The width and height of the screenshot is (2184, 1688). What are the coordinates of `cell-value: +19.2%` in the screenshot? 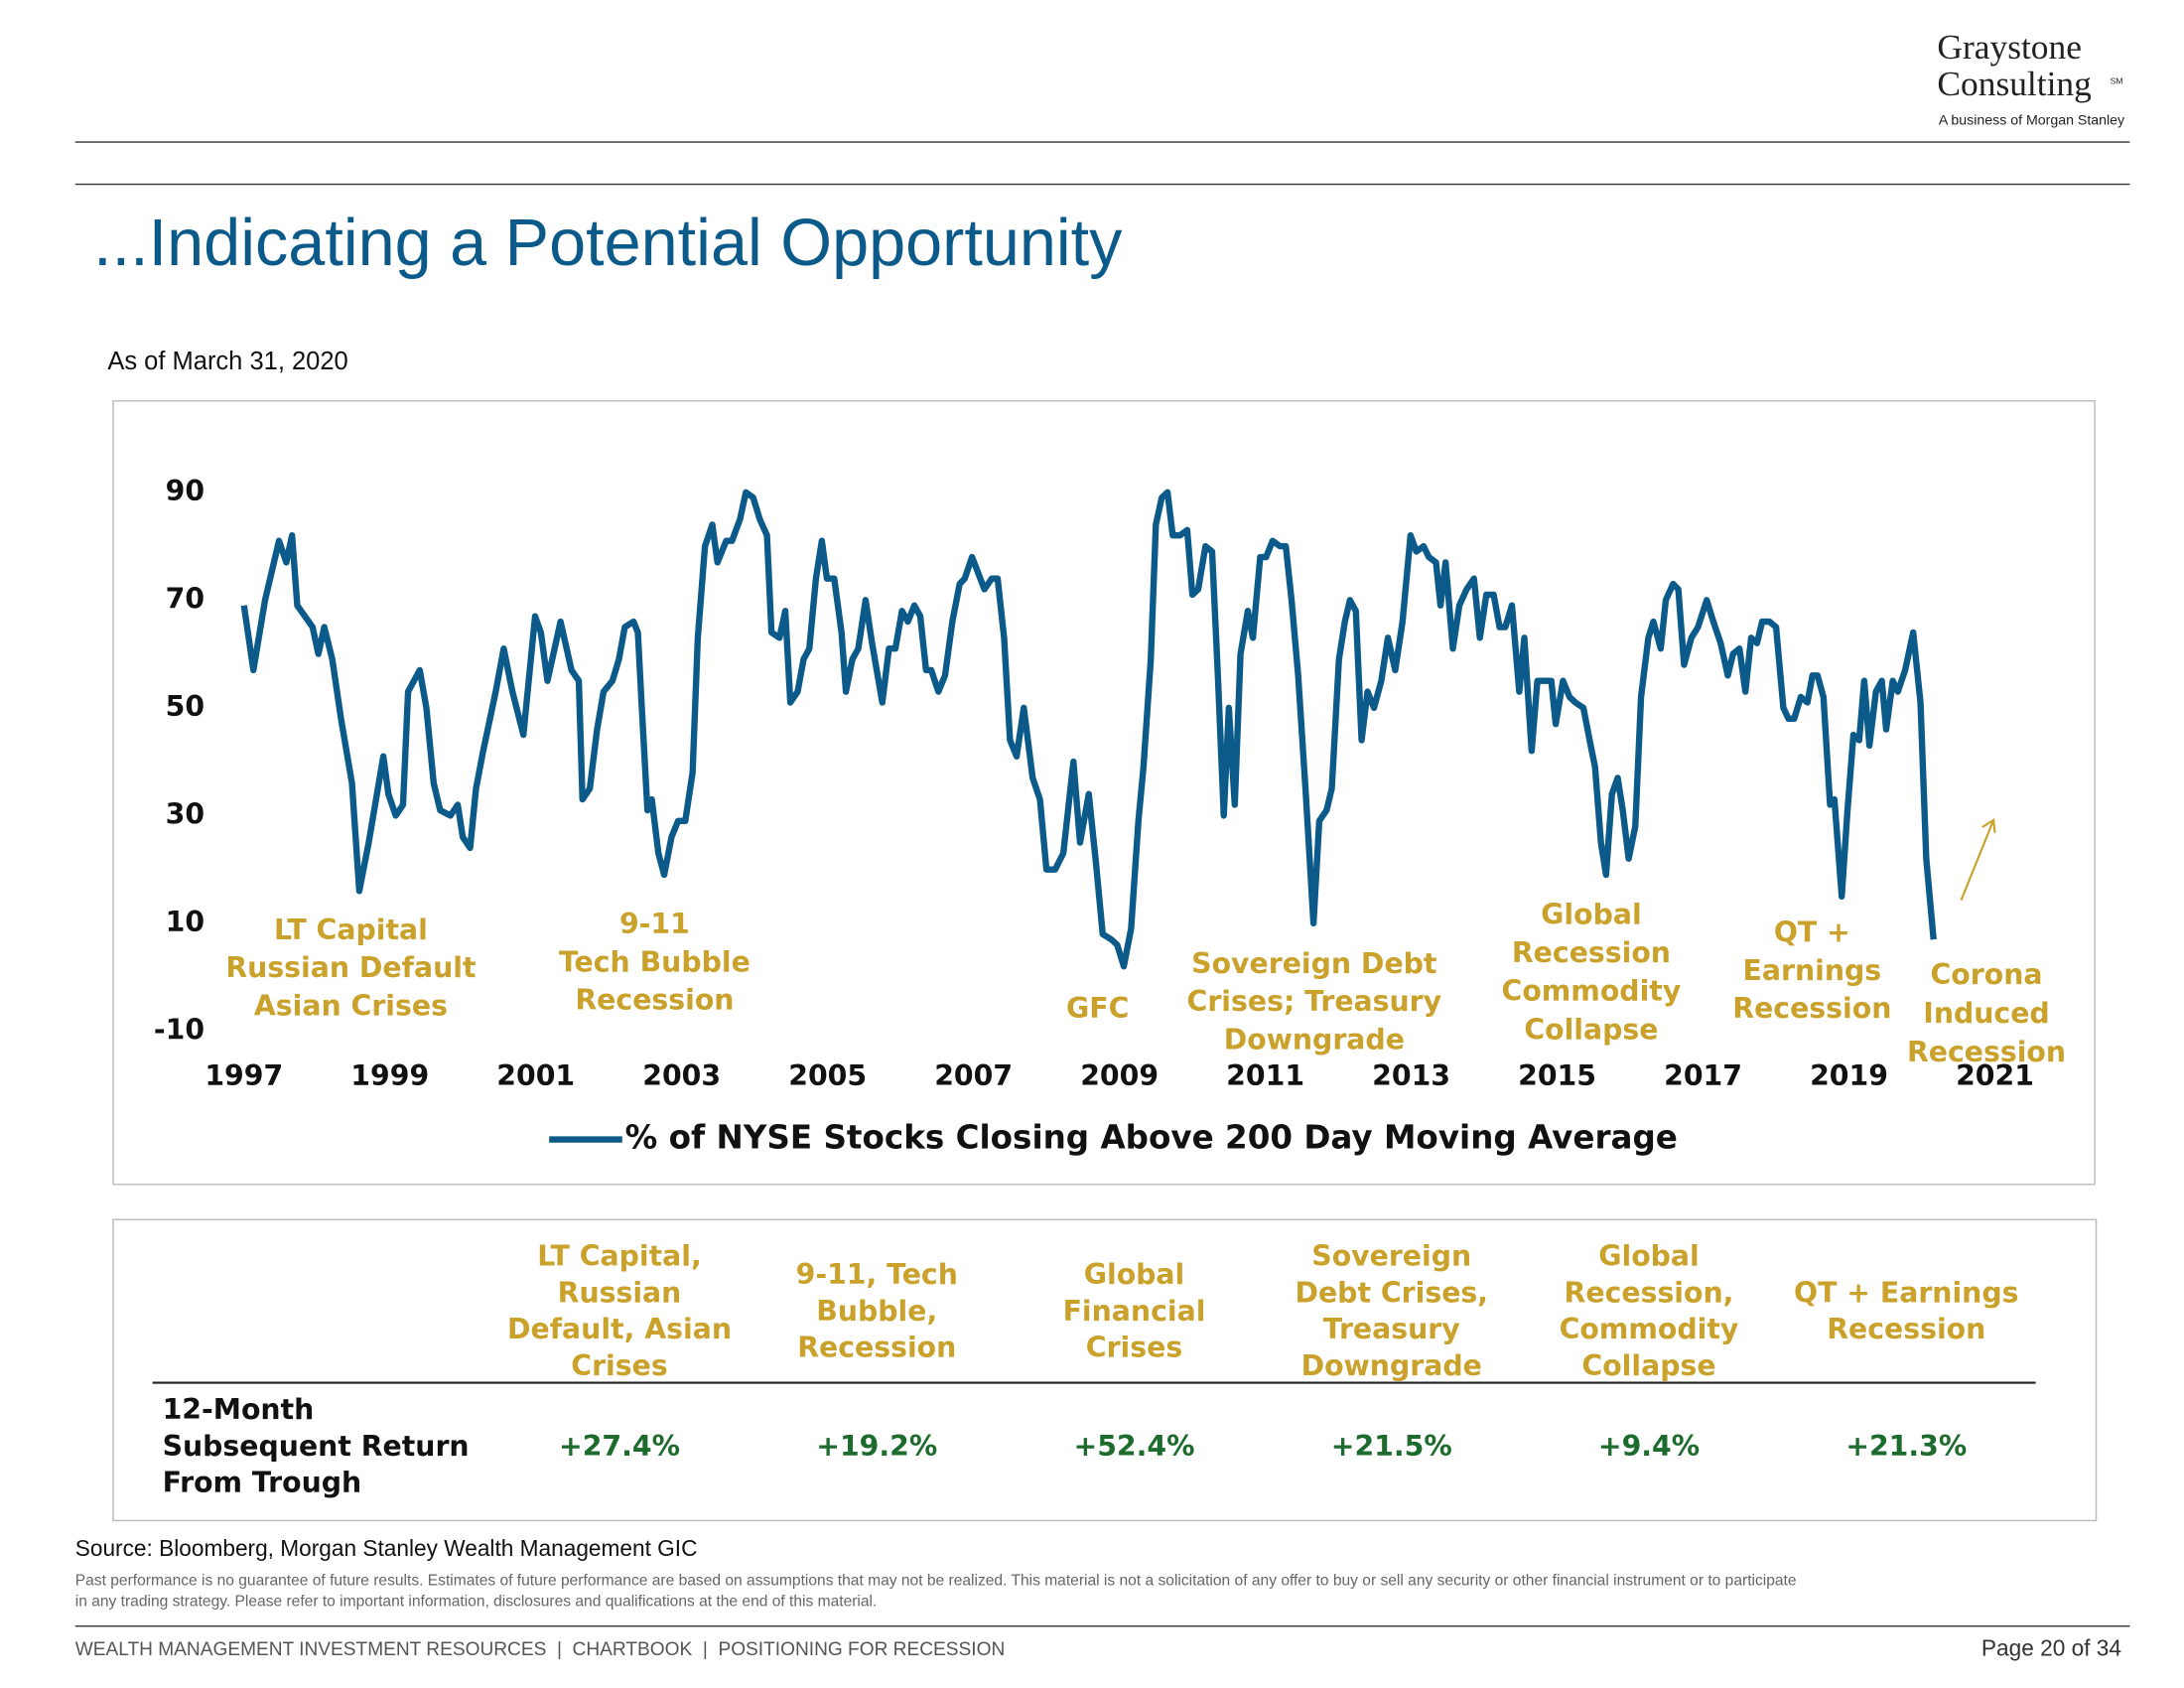 It's located at (876, 1446).